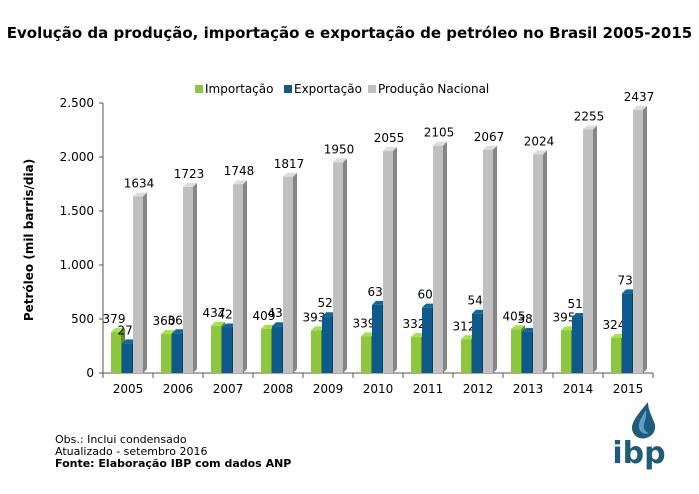 The image size is (699, 494). Describe the element at coordinates (639, 453) in the screenshot. I see `logo-text: ibp` at that location.